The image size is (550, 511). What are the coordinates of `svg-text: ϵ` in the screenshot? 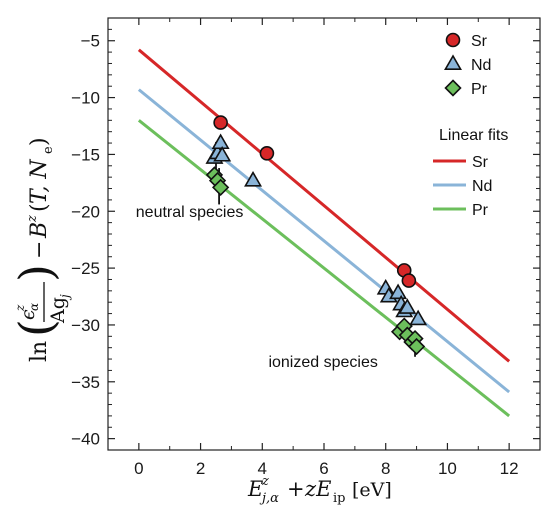 It's located at (28, 314).